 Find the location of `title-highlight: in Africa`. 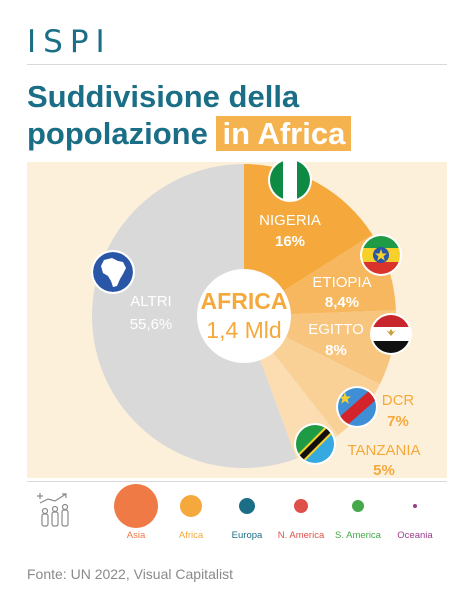

title-highlight: in Africa is located at coordinates (284, 133).